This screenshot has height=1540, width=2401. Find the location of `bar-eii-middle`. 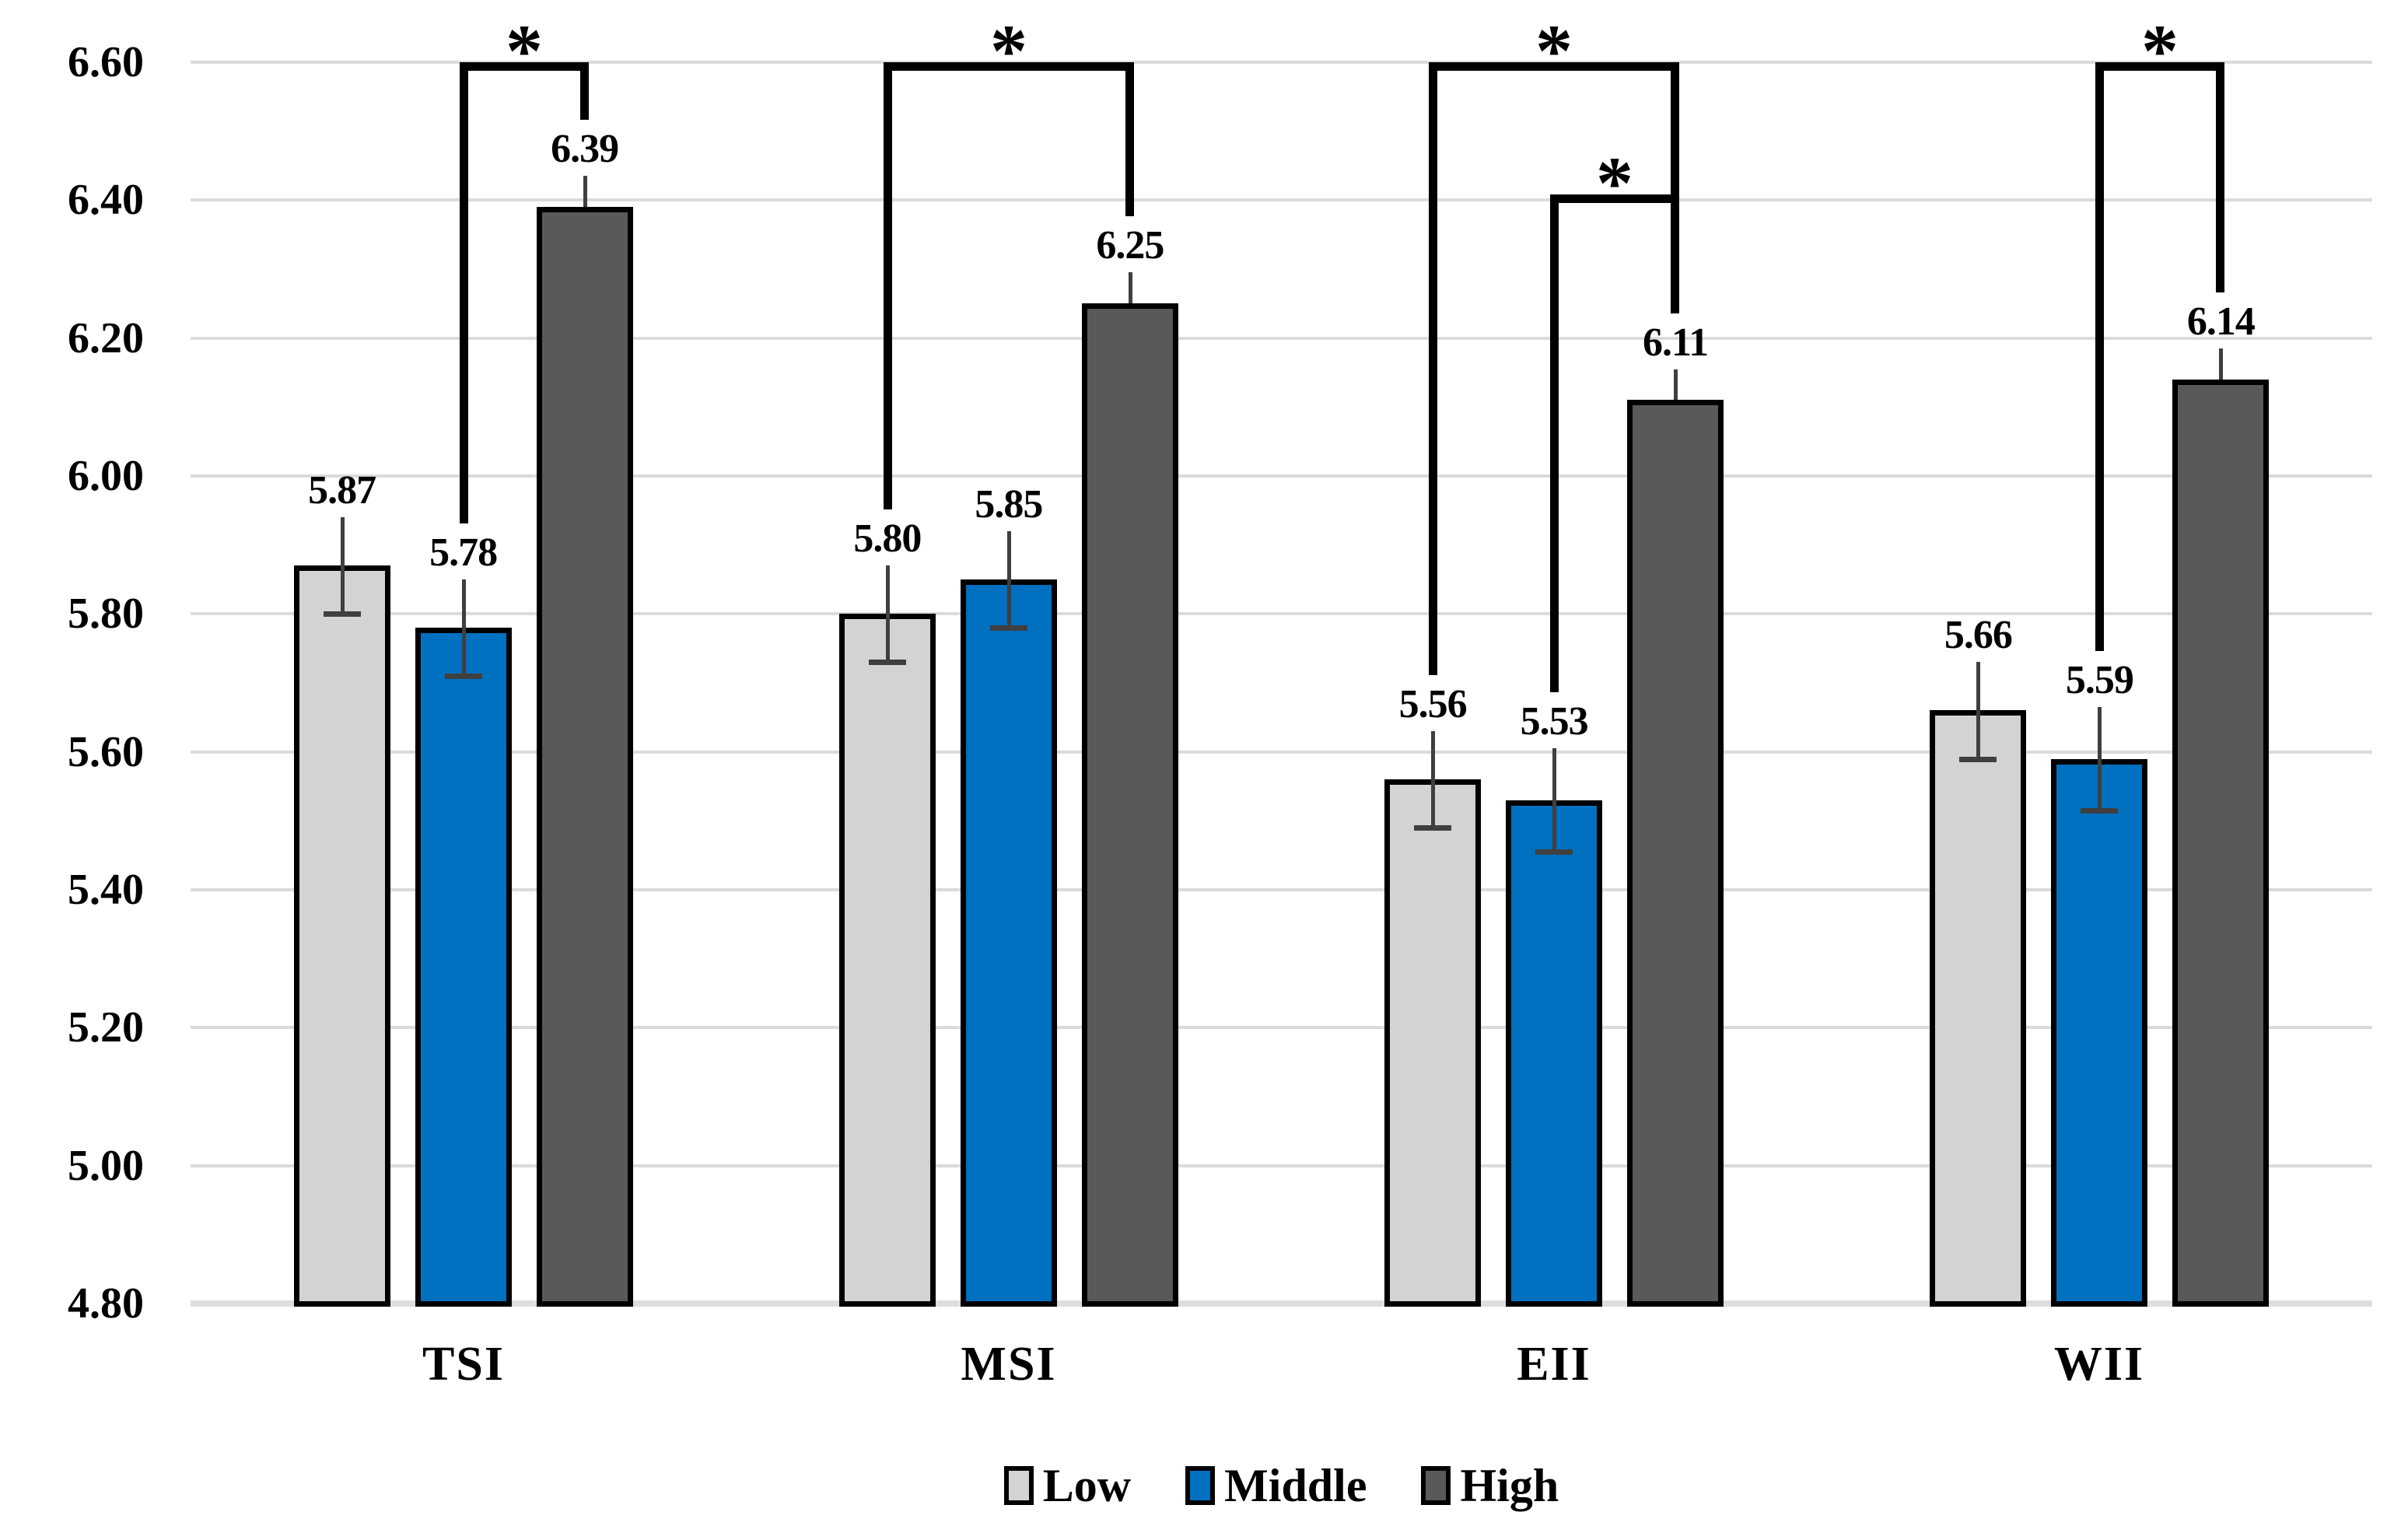

bar-eii-middle is located at coordinates (1555, 1053).